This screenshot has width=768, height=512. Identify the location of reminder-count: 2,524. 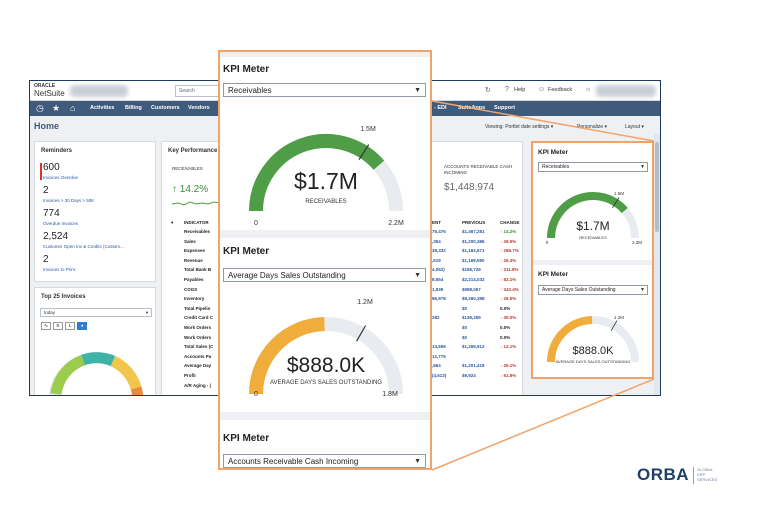
(56, 236).